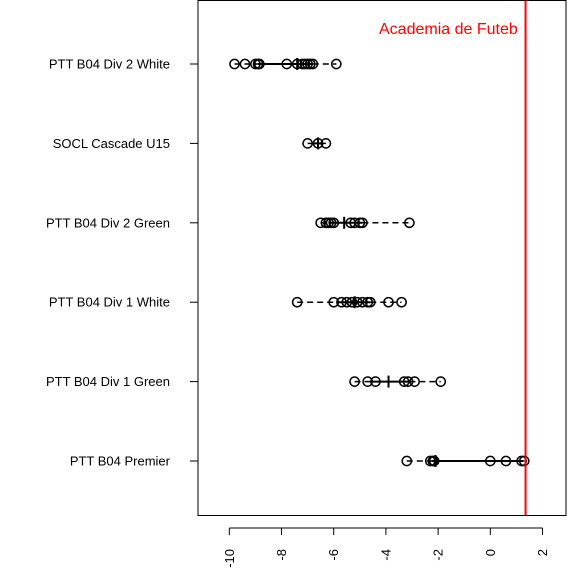 Image resolution: width=577 pixels, height=574 pixels. What do you see at coordinates (385, 555) in the screenshot?
I see `x-tick-label: -4` at bounding box center [385, 555].